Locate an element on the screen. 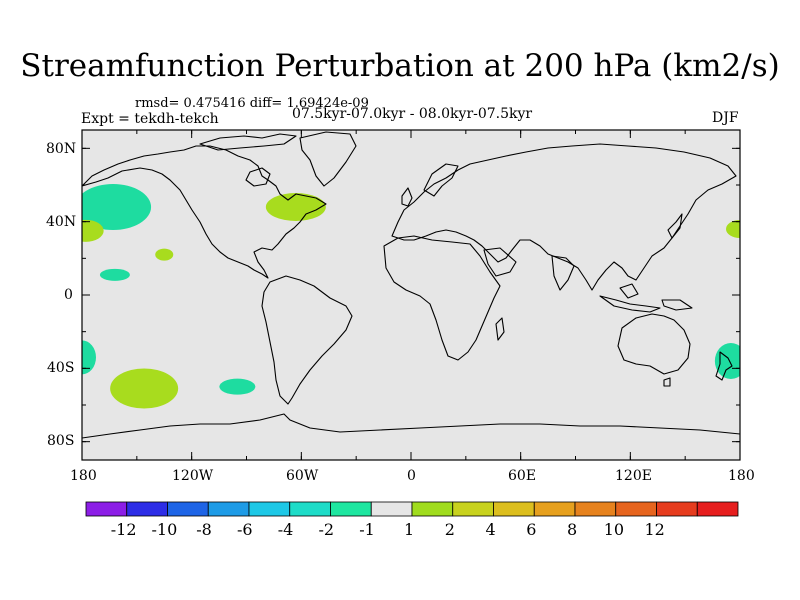  colorbar-label: 12 is located at coordinates (654, 529).